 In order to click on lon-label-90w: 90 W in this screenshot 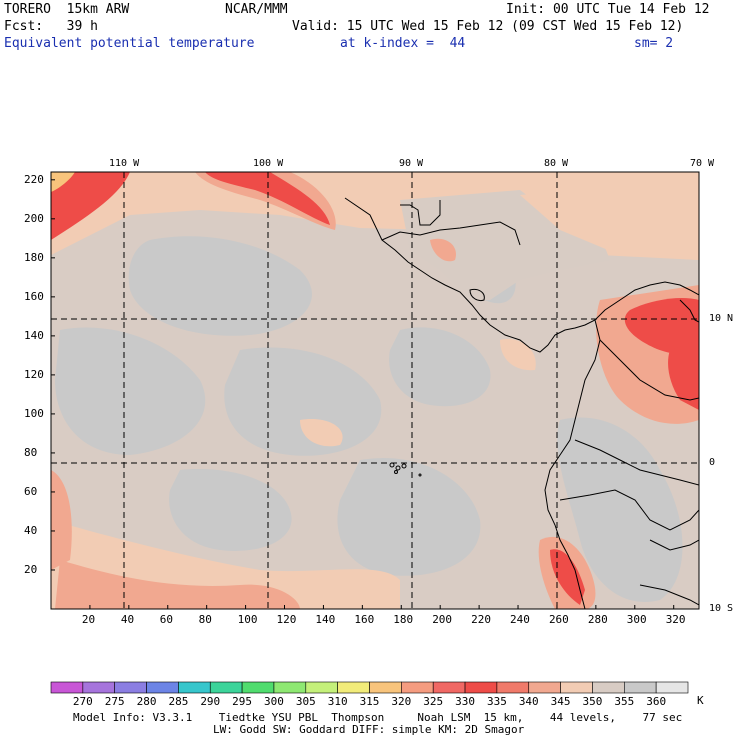, I will do `click(411, 163)`.